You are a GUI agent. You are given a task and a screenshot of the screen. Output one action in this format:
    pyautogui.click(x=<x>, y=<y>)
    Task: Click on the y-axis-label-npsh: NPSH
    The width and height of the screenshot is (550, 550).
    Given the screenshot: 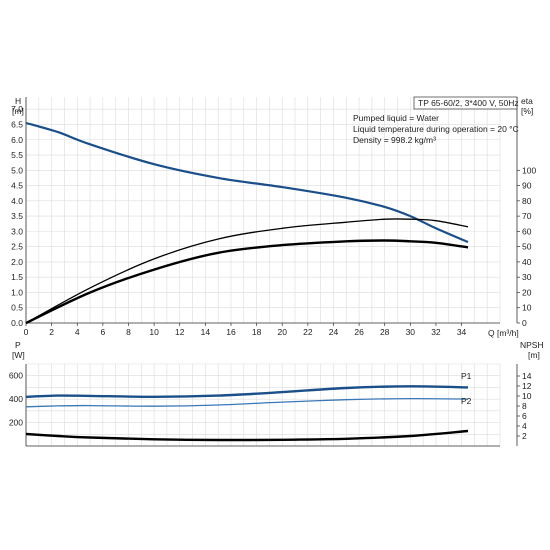 What is the action you would take?
    pyautogui.click(x=532, y=345)
    